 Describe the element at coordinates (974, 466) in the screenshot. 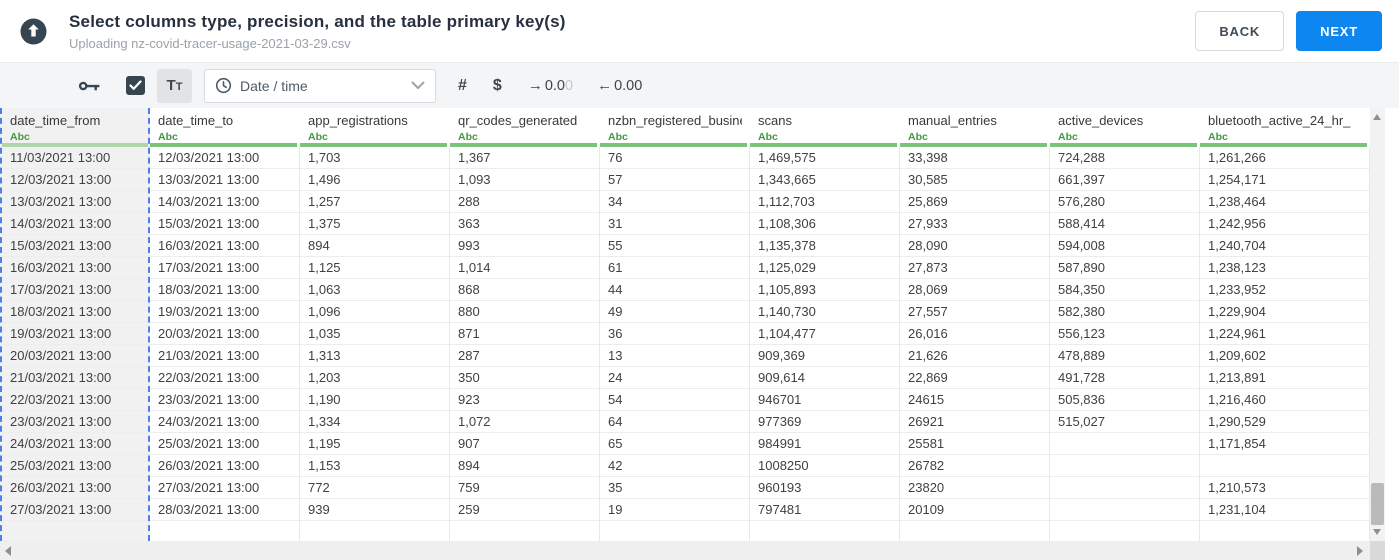

I see `table-cell: 26782` at that location.